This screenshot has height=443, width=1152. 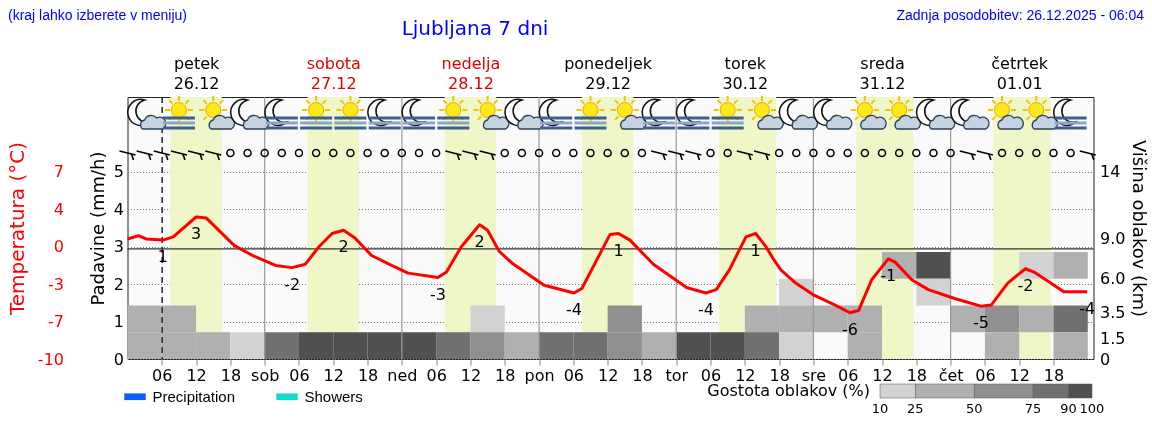 I want to click on annotation: -3, so click(x=437, y=294).